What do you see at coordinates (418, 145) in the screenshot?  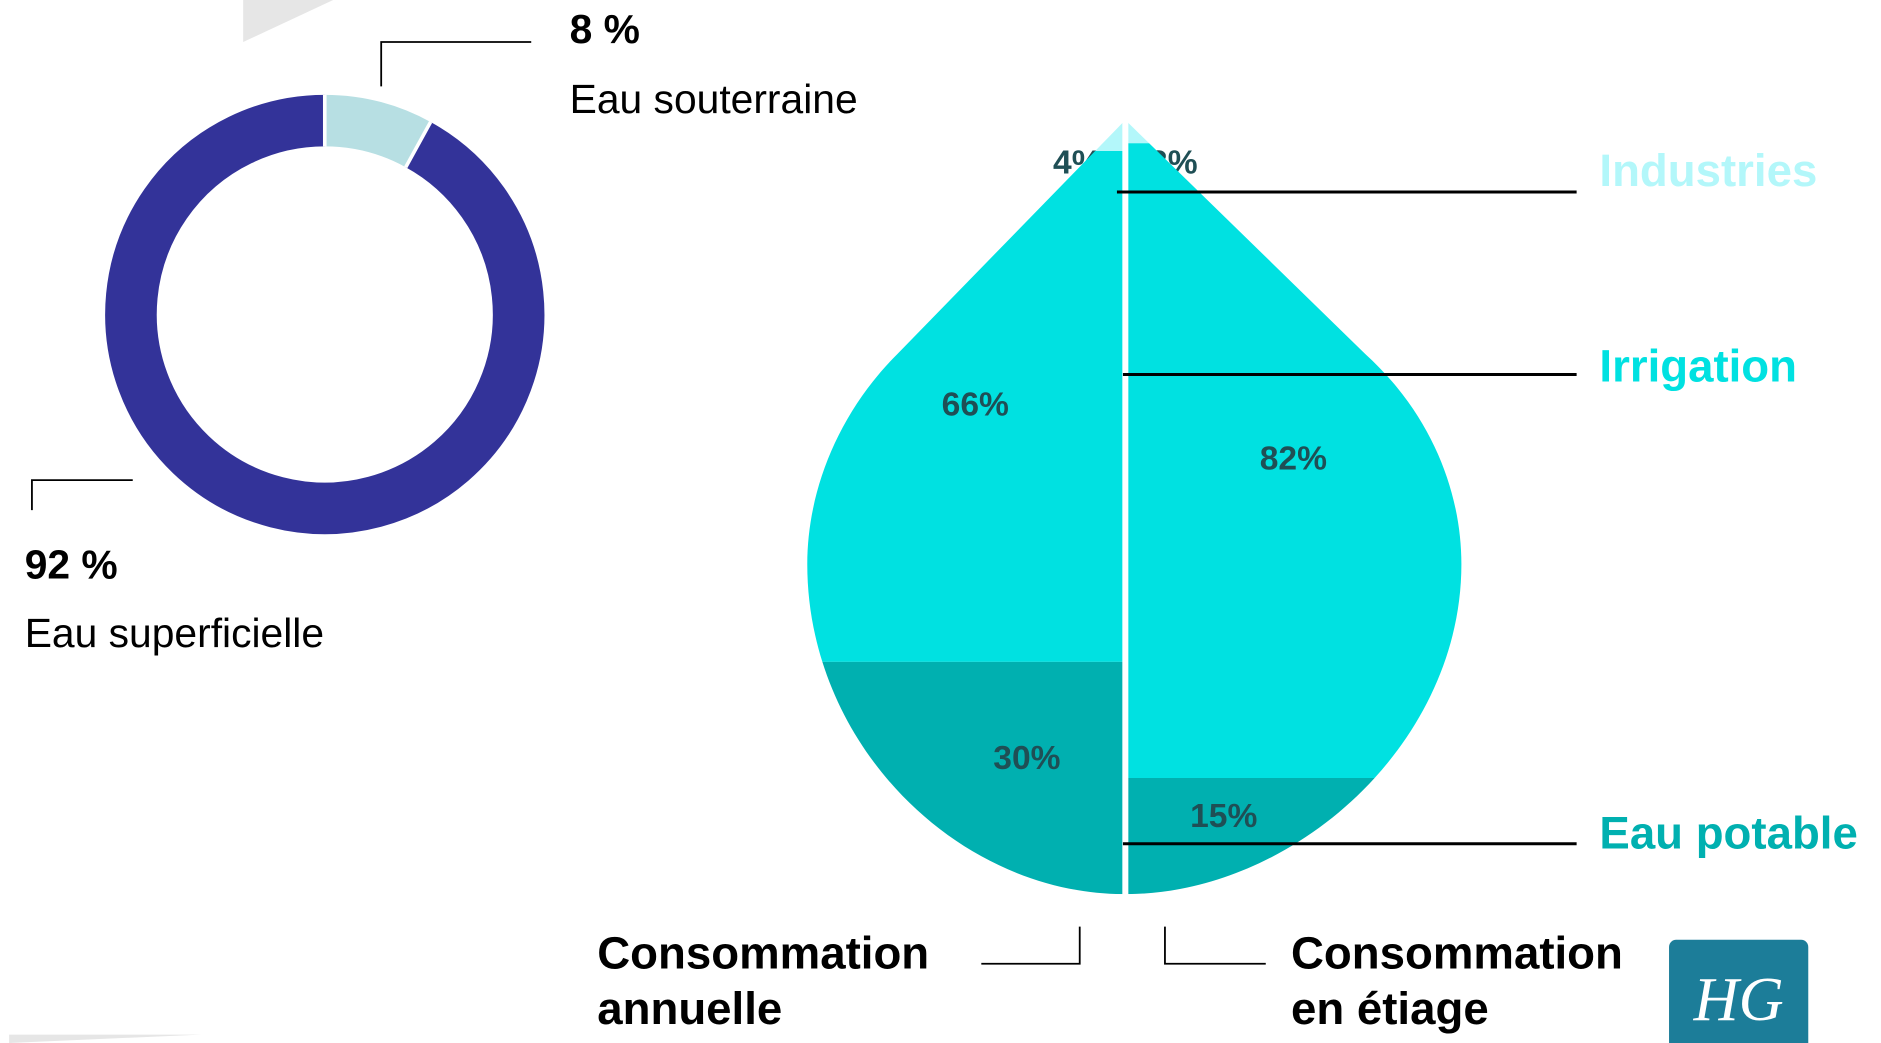 I see `segment-separator` at bounding box center [418, 145].